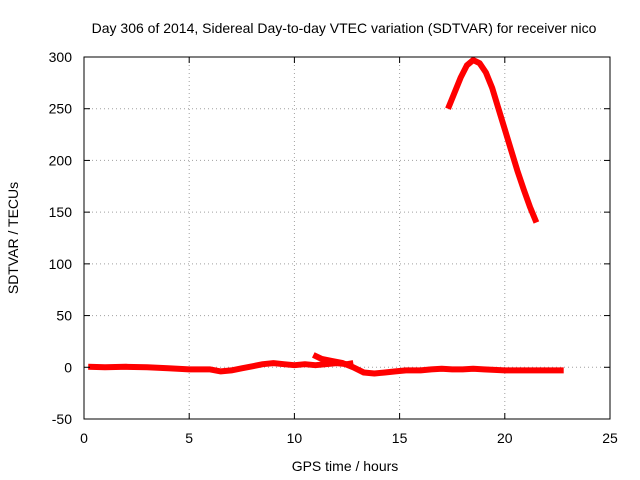  Describe the element at coordinates (84, 438) in the screenshot. I see `x-tick-label: 0` at that location.